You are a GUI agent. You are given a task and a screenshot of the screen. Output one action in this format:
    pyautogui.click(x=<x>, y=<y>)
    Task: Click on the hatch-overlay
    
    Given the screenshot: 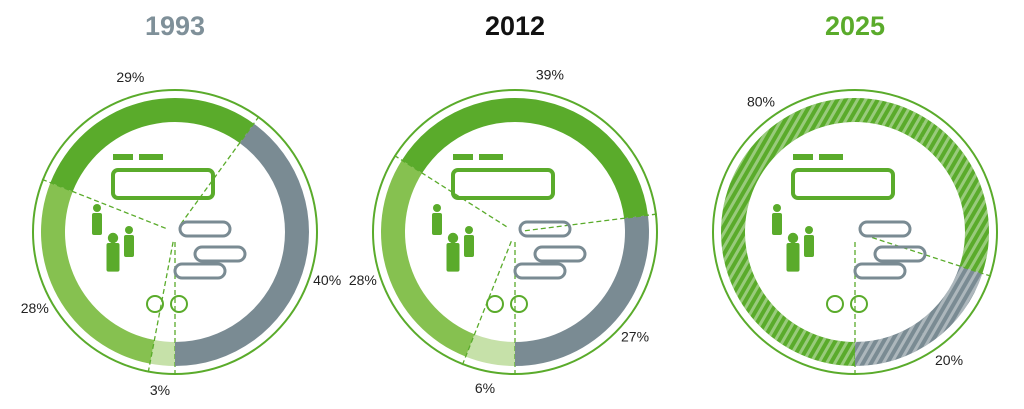 What is the action you would take?
    pyautogui.click(x=919, y=315)
    